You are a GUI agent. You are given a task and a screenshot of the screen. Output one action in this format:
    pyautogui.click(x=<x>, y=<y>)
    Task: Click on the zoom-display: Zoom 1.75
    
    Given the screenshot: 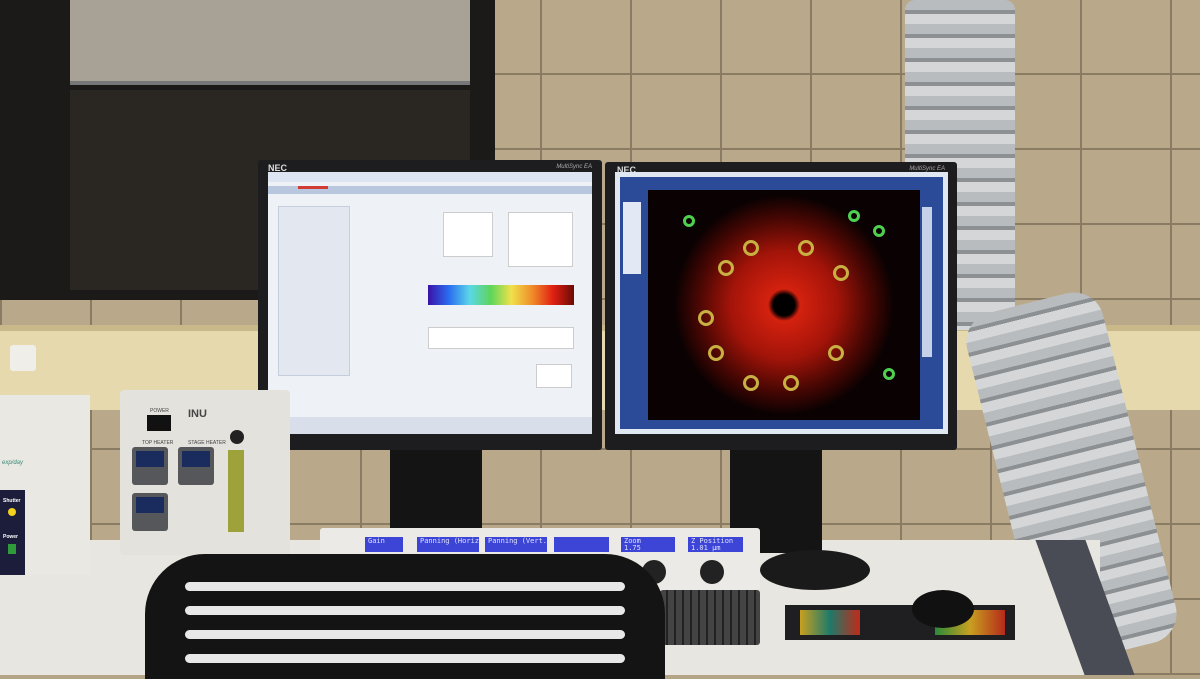 What is the action you would take?
    pyautogui.click(x=648, y=544)
    